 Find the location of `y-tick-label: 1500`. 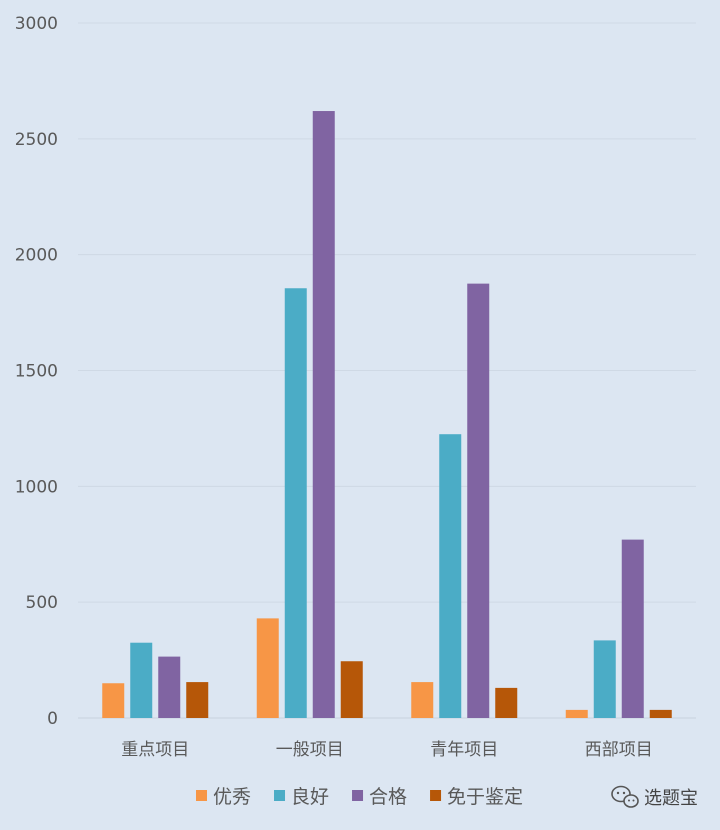

y-tick-label: 1500 is located at coordinates (36, 372).